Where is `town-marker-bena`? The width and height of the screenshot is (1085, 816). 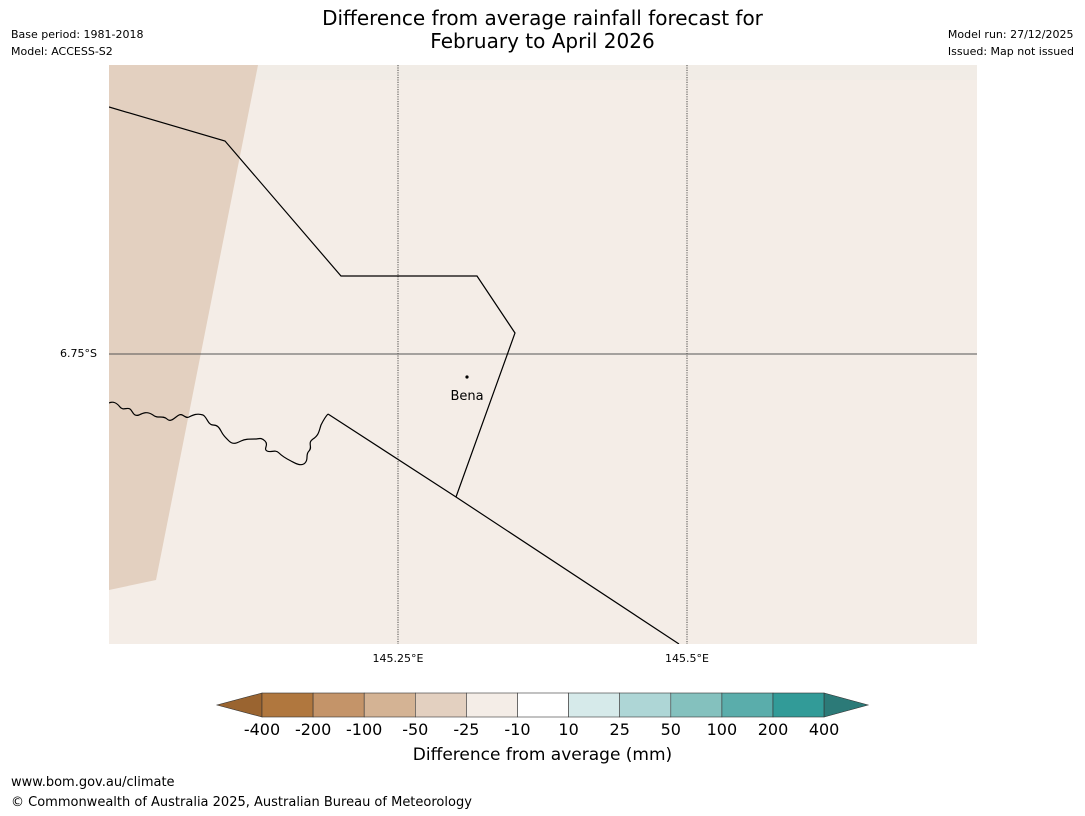 town-marker-bena is located at coordinates (467, 377).